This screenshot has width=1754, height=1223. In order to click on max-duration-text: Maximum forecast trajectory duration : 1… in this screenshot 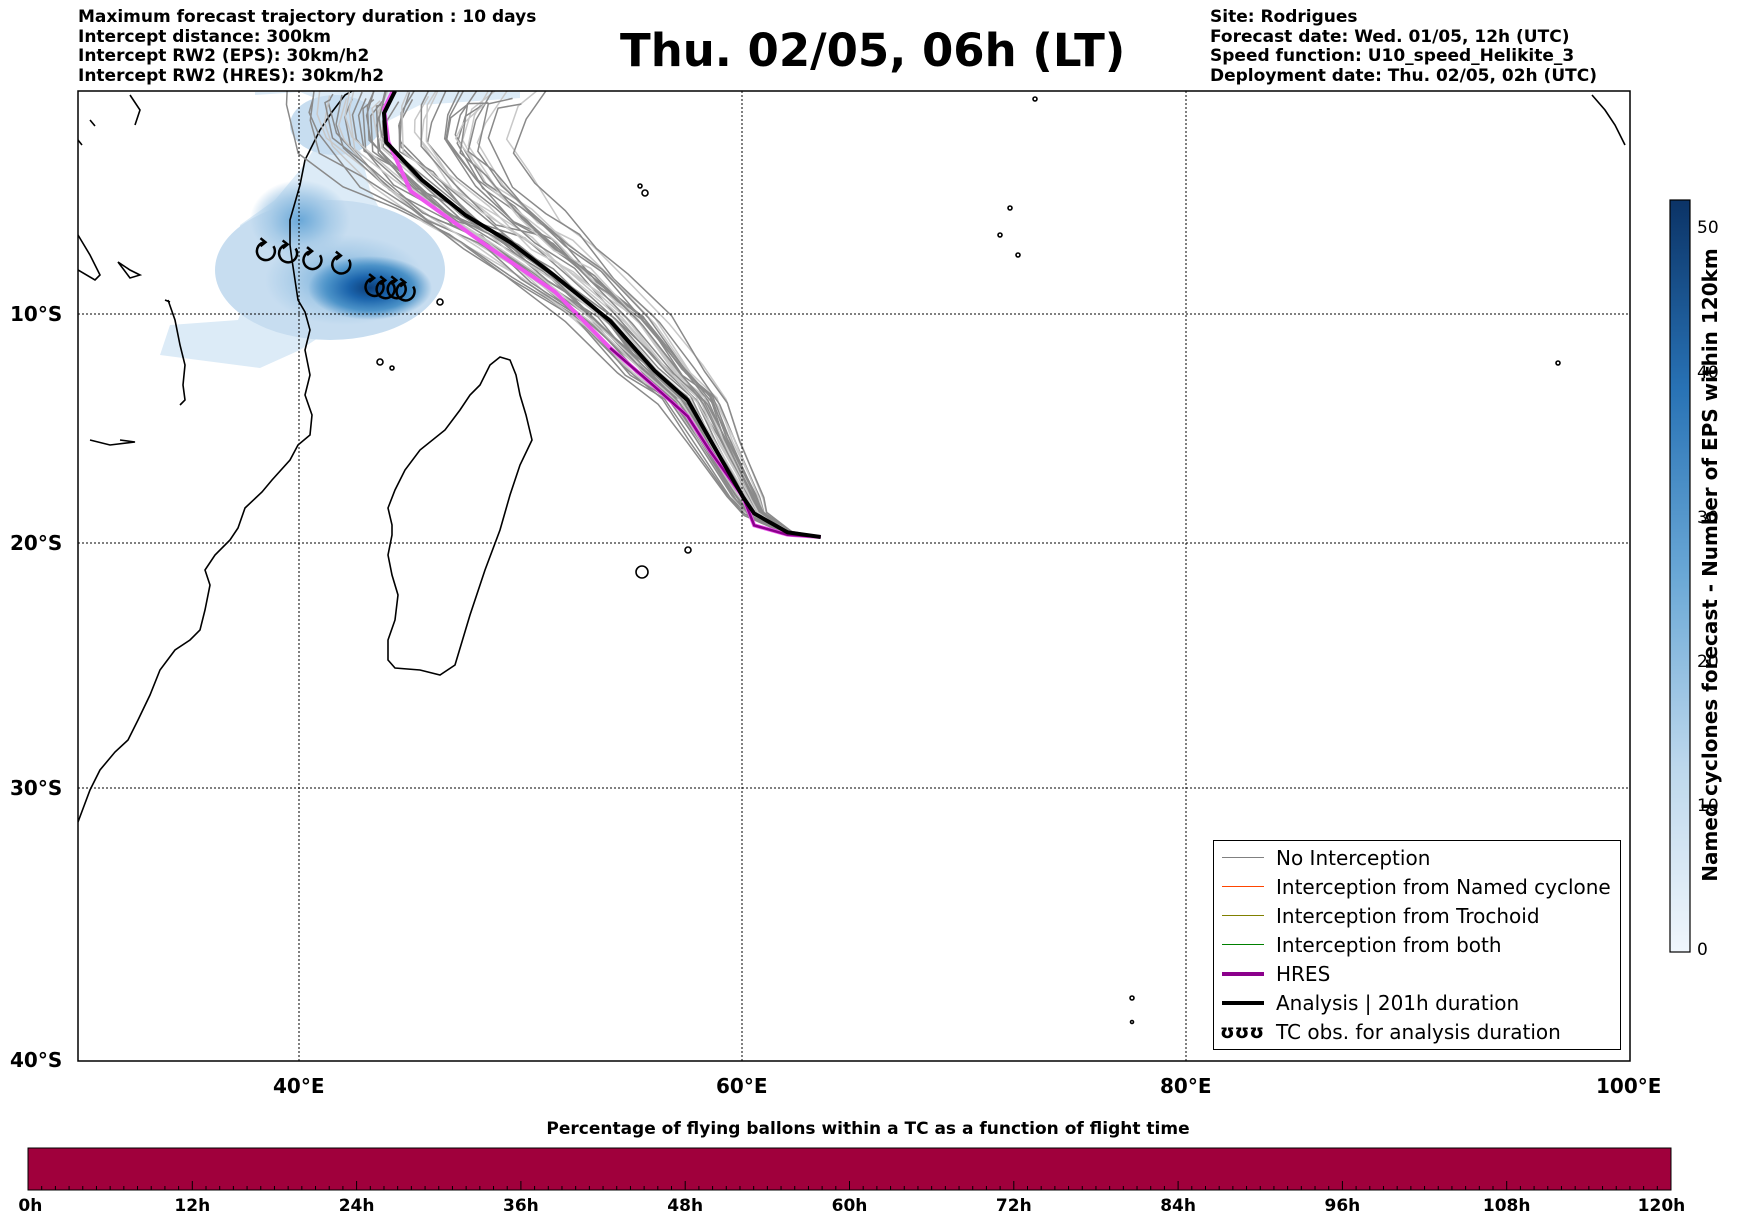, I will do `click(307, 17)`.